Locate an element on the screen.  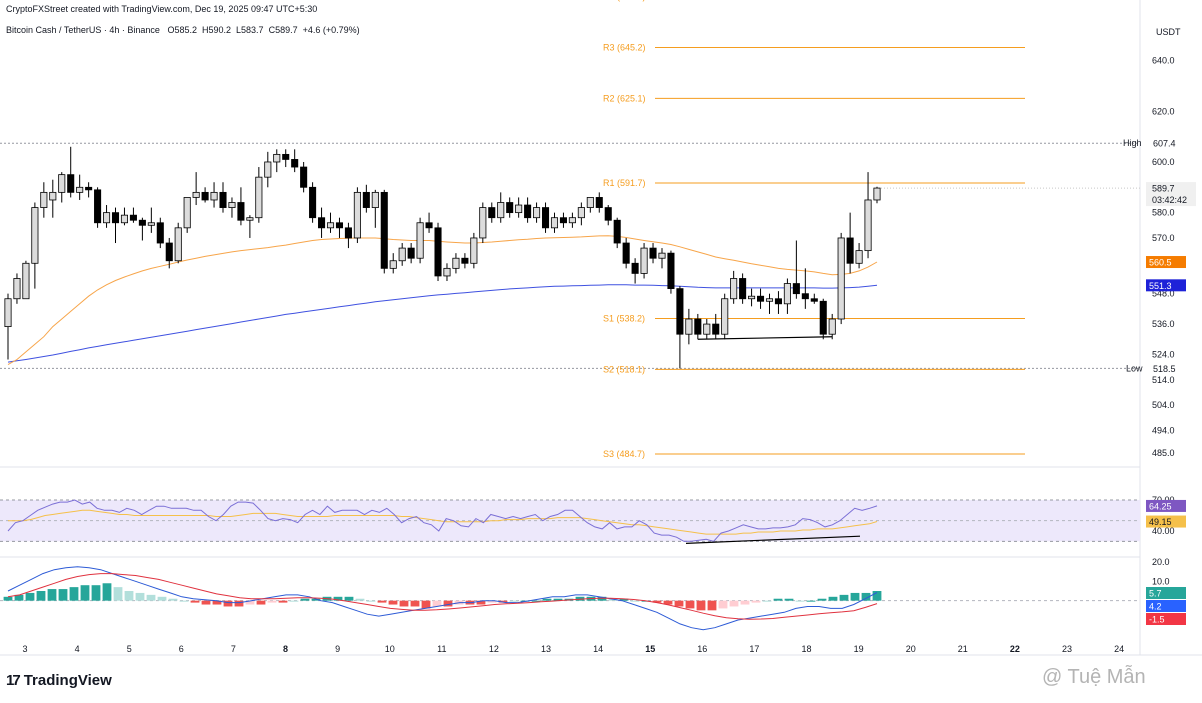
macd-signal-line is located at coordinates (442, 596).